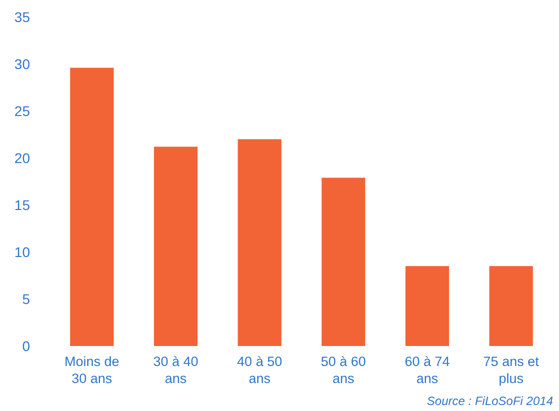 The height and width of the screenshot is (411, 559). I want to click on source-note: Source : FiLoSoFi 2014, so click(490, 401).